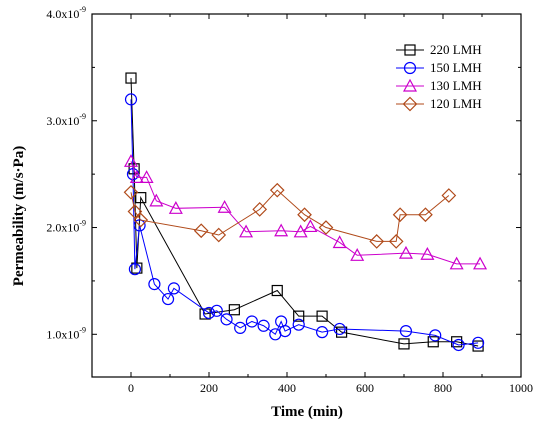  What do you see at coordinates (456, 49) in the screenshot?
I see `legend-label: 220 LMH` at bounding box center [456, 49].